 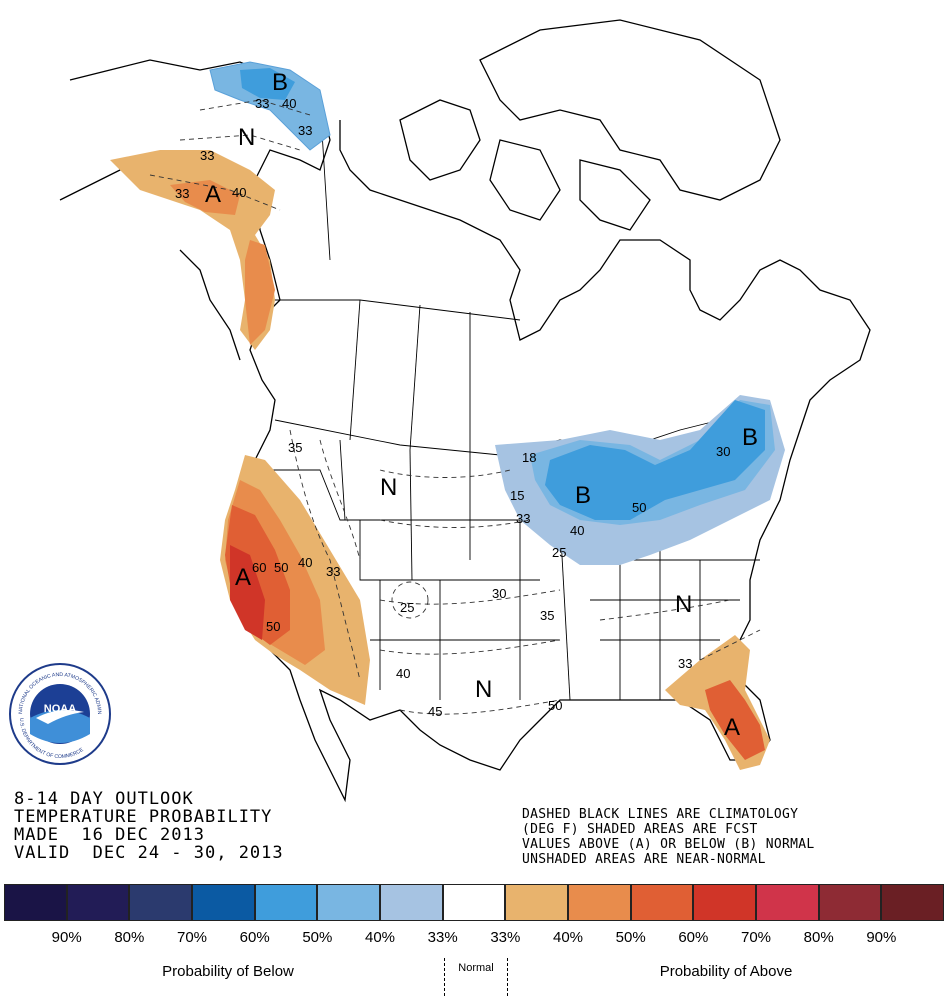 I want to click on title-line: 8-14 DAY OUTLOOK, so click(x=104, y=799).